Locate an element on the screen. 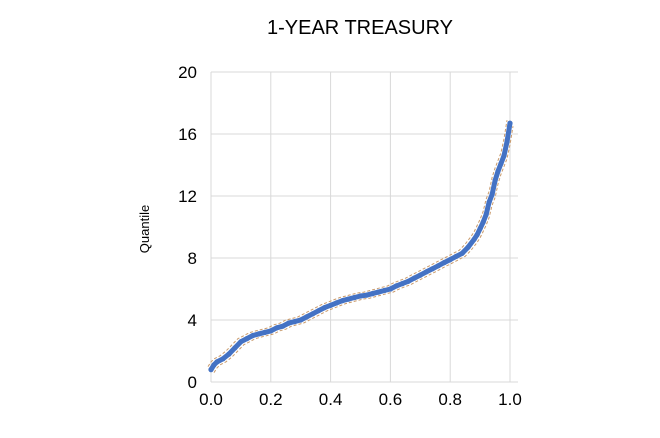 The width and height of the screenshot is (660, 438). x-tick-label: 1.0 is located at coordinates (510, 399).